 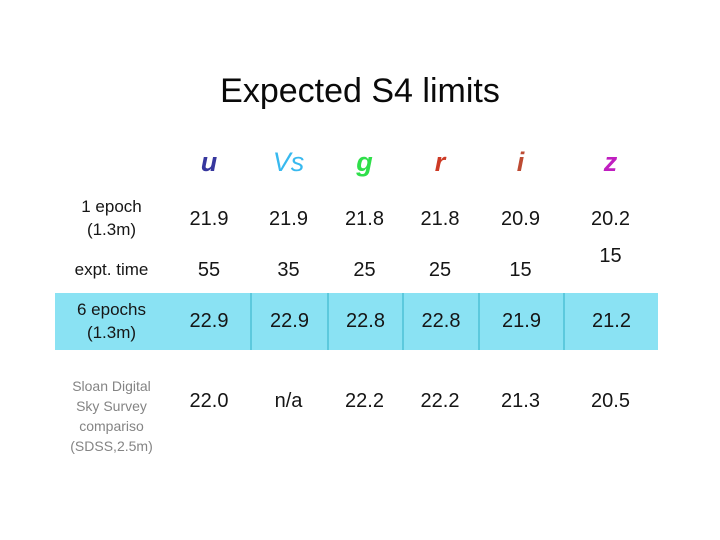 What do you see at coordinates (356, 360) in the screenshot?
I see `row-spacer` at bounding box center [356, 360].